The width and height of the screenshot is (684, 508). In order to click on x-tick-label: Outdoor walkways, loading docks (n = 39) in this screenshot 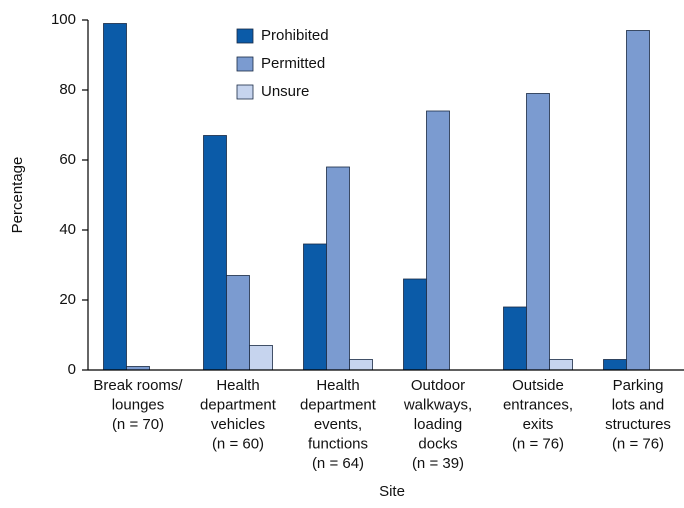, I will do `click(437, 424)`.